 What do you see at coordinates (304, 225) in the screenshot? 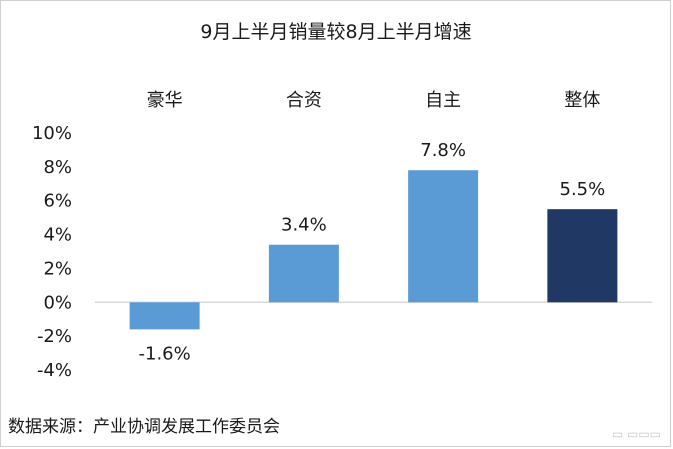
I see `data-label: 3.4%` at bounding box center [304, 225].